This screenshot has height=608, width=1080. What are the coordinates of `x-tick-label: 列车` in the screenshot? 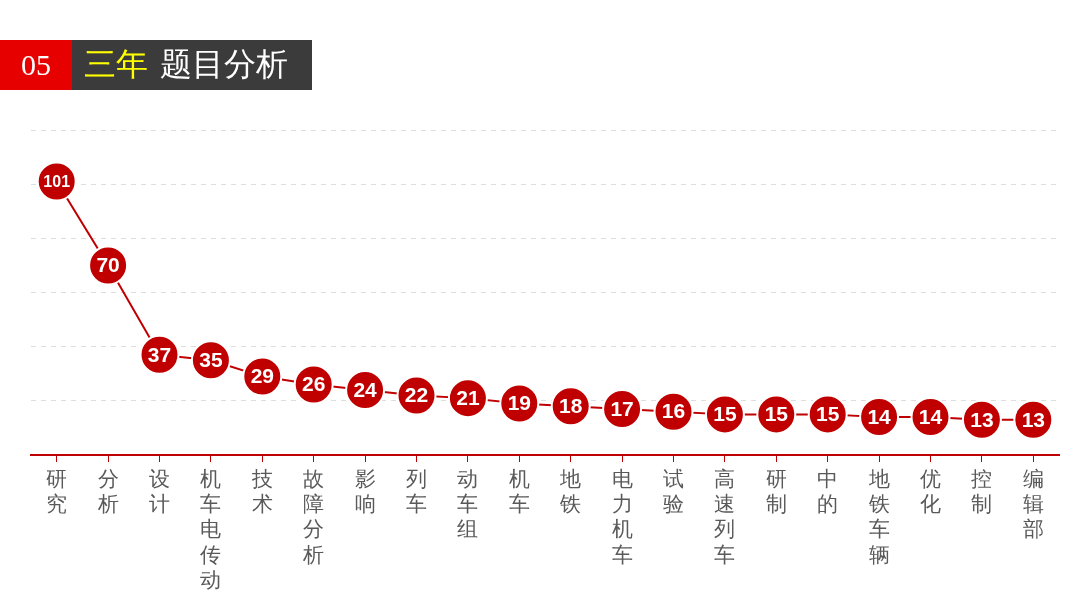 It's located at (416, 492).